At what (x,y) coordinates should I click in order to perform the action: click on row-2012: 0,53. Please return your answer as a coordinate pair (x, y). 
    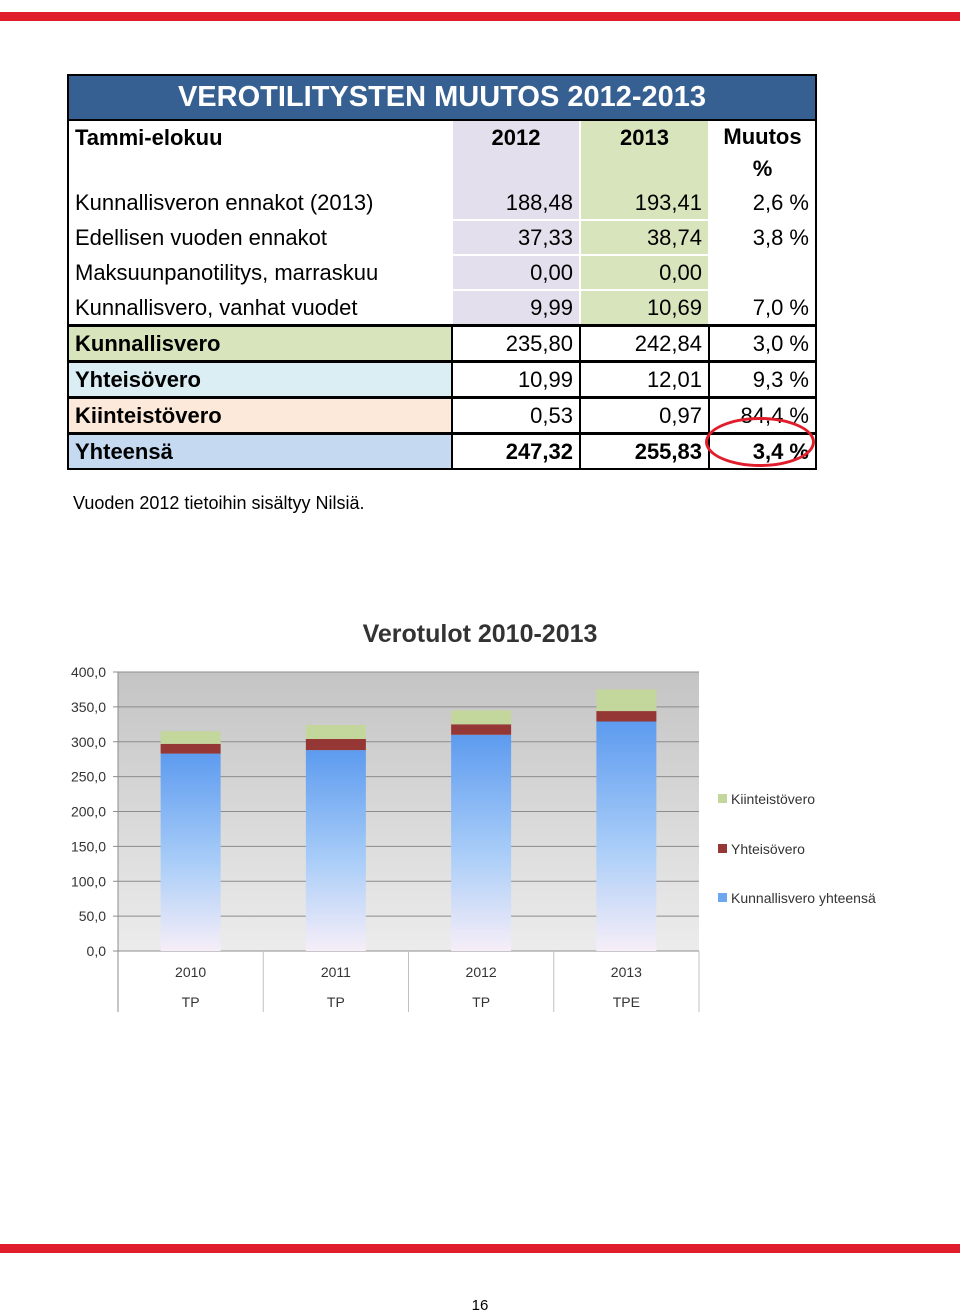
    Looking at the image, I should click on (515, 415).